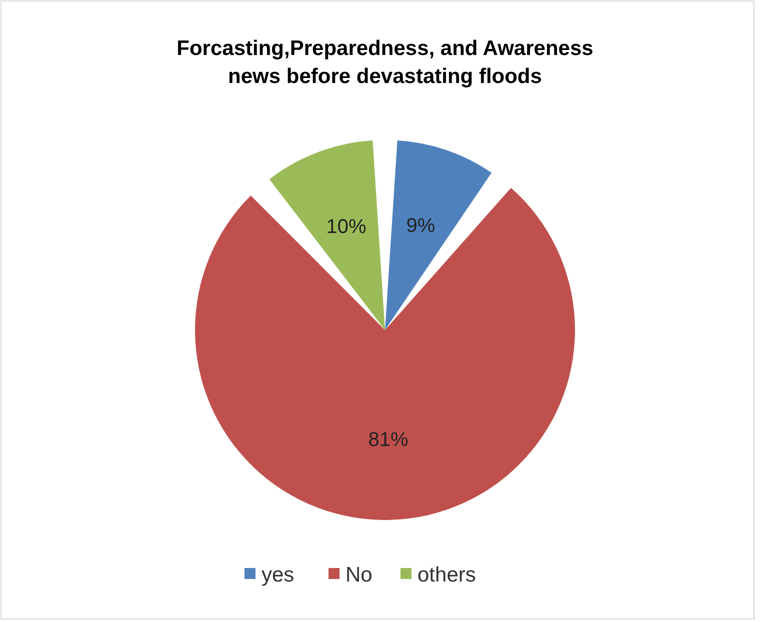 The width and height of the screenshot is (765, 622). I want to click on legend-label: others, so click(447, 575).